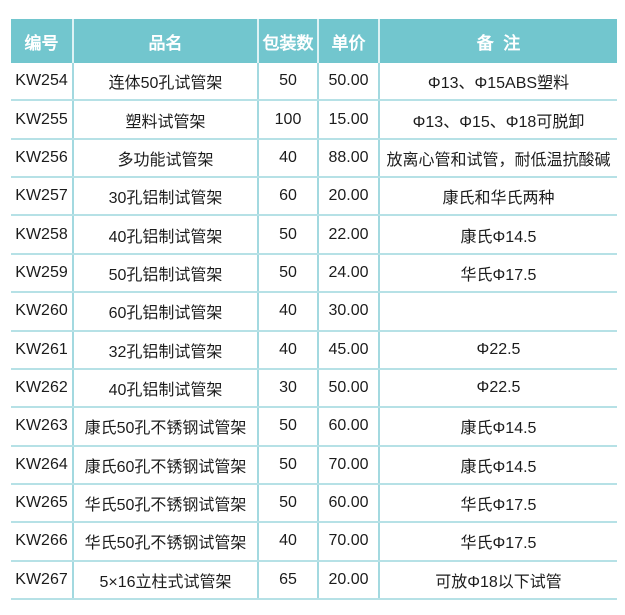  I want to click on cell-name: 5×16立柱式试管架, so click(166, 580).